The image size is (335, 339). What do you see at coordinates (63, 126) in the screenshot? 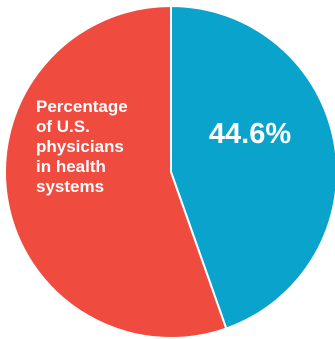
I see `annotation-line-2: of U.S.` at bounding box center [63, 126].